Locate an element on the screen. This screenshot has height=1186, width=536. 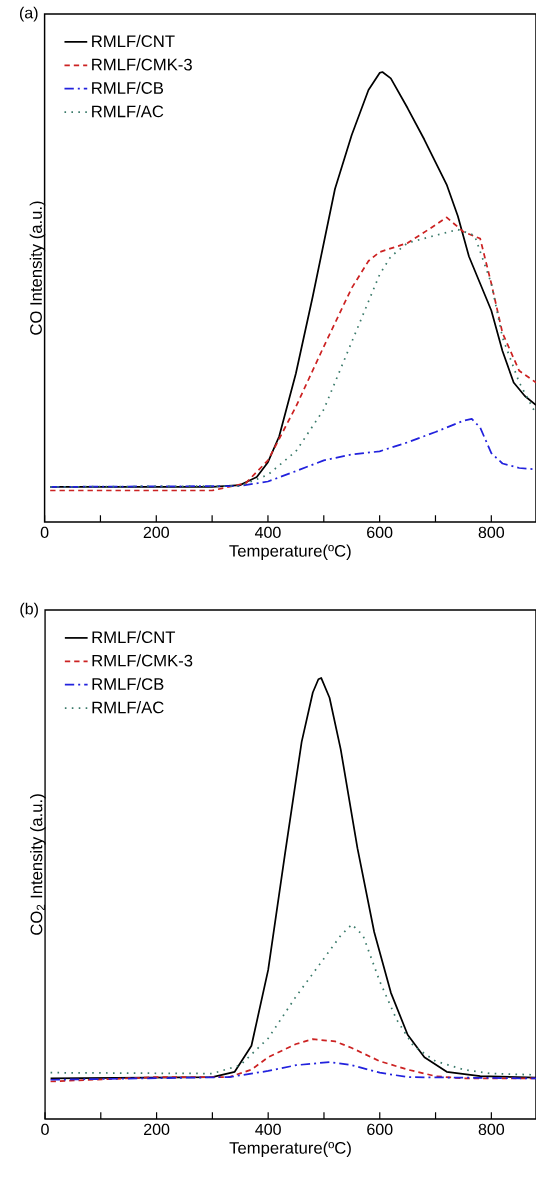
y-axis-title: CO Intensity (a.u.) is located at coordinates (37, 268).